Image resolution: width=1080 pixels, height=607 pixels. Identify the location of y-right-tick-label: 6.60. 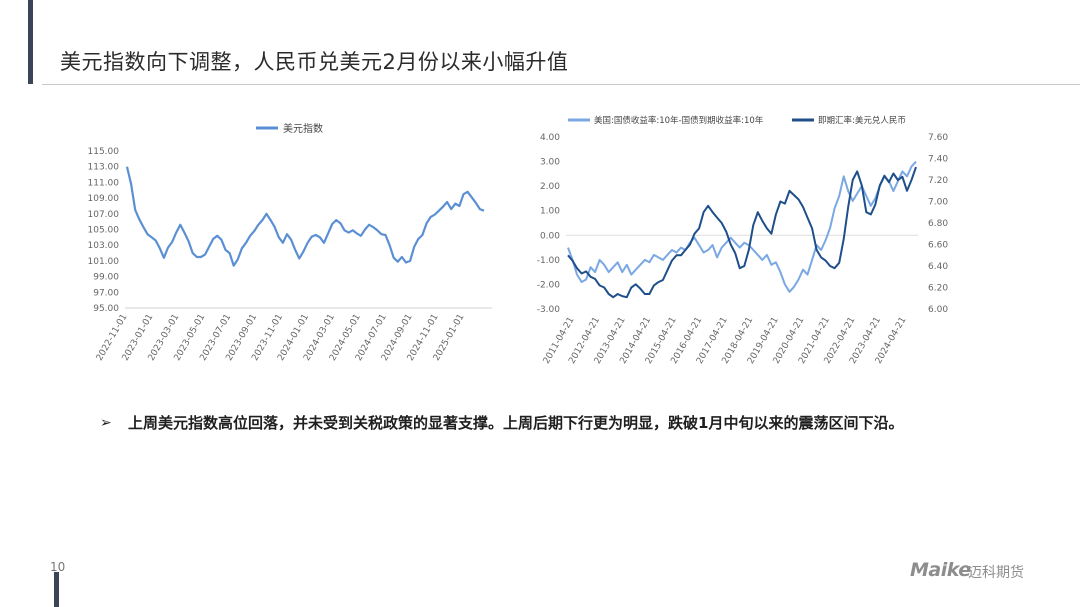
(938, 246).